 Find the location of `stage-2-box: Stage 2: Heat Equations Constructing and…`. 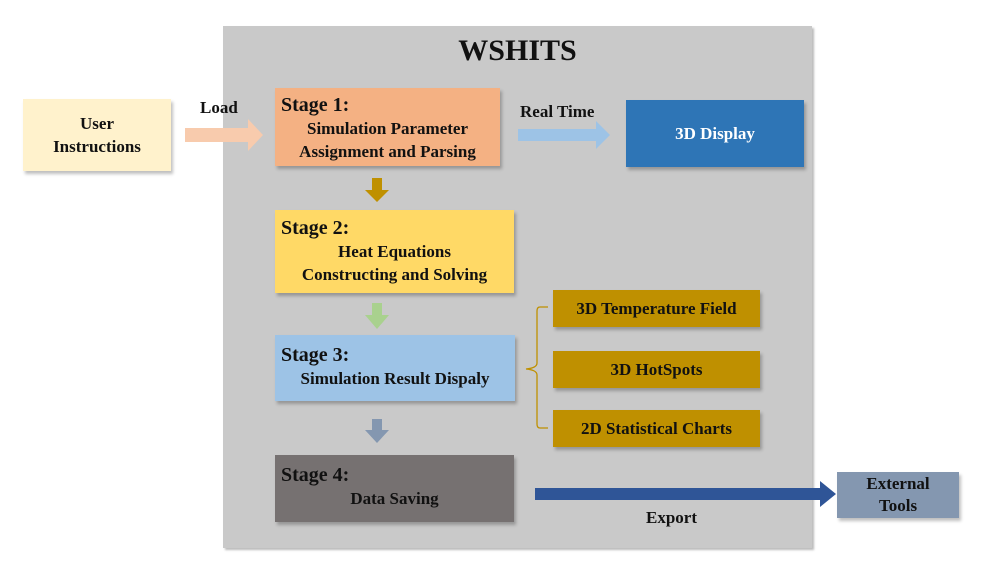

stage-2-box: Stage 2: Heat Equations Constructing and… is located at coordinates (394, 251).